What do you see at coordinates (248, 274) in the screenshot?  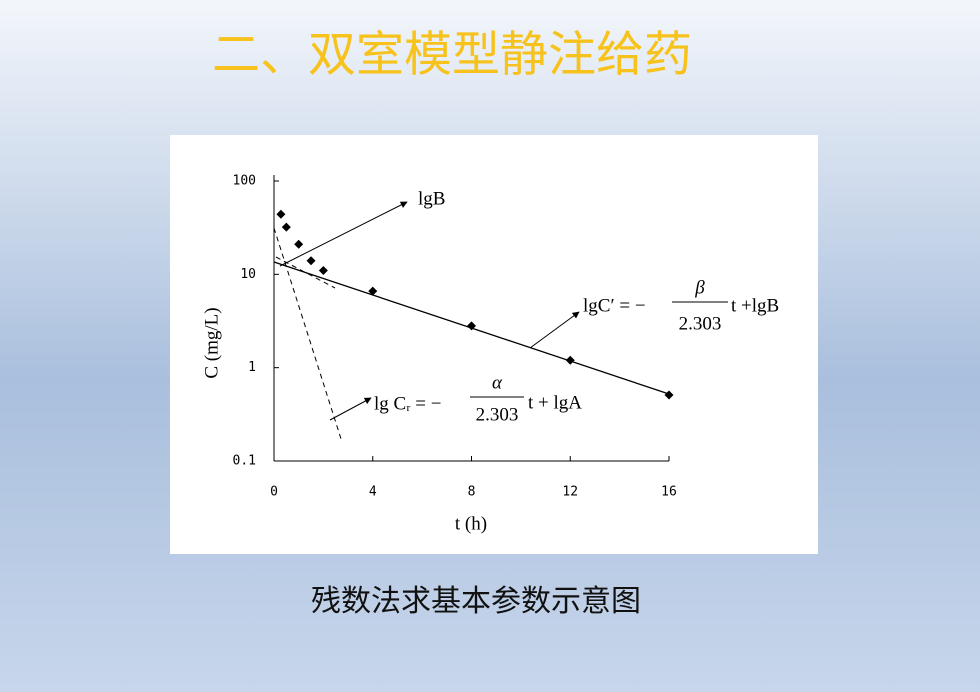 I see `y-tick-label: 10` at bounding box center [248, 274].